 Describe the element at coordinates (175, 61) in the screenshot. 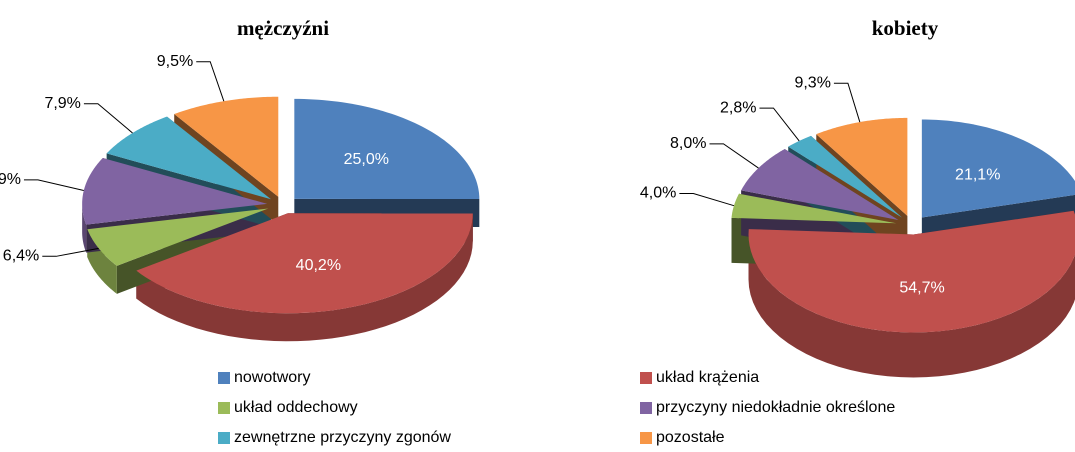

I see `data-label: 9,5%` at that location.